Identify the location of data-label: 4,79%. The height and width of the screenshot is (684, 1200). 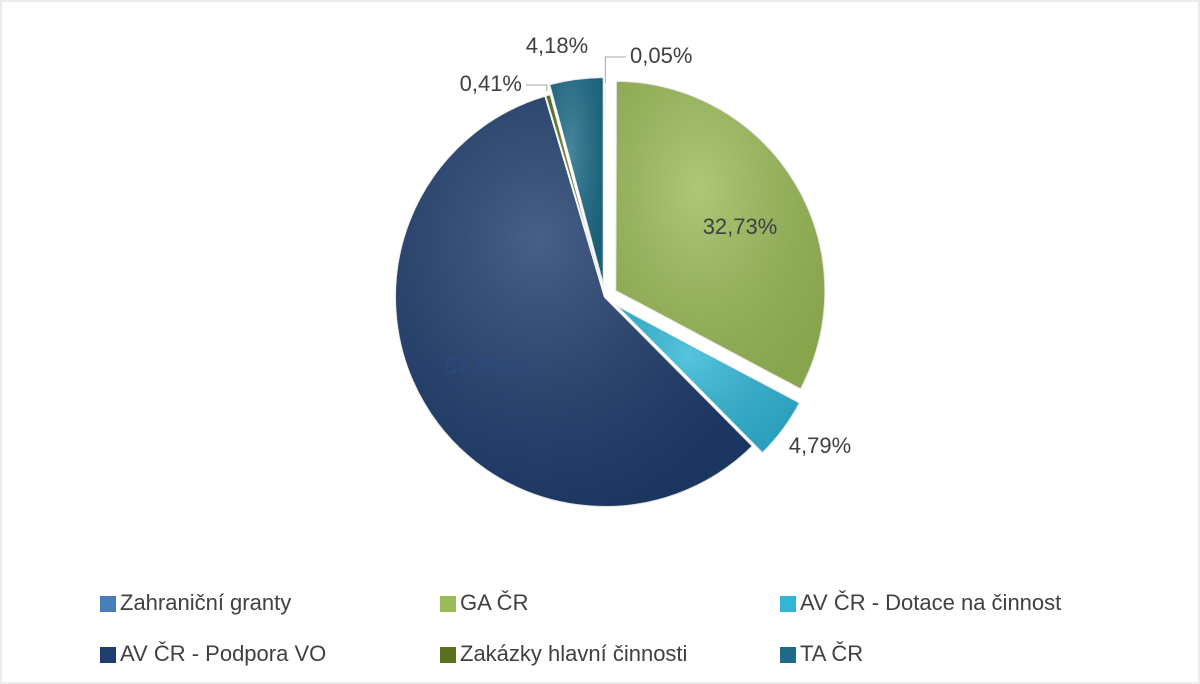
(820, 445).